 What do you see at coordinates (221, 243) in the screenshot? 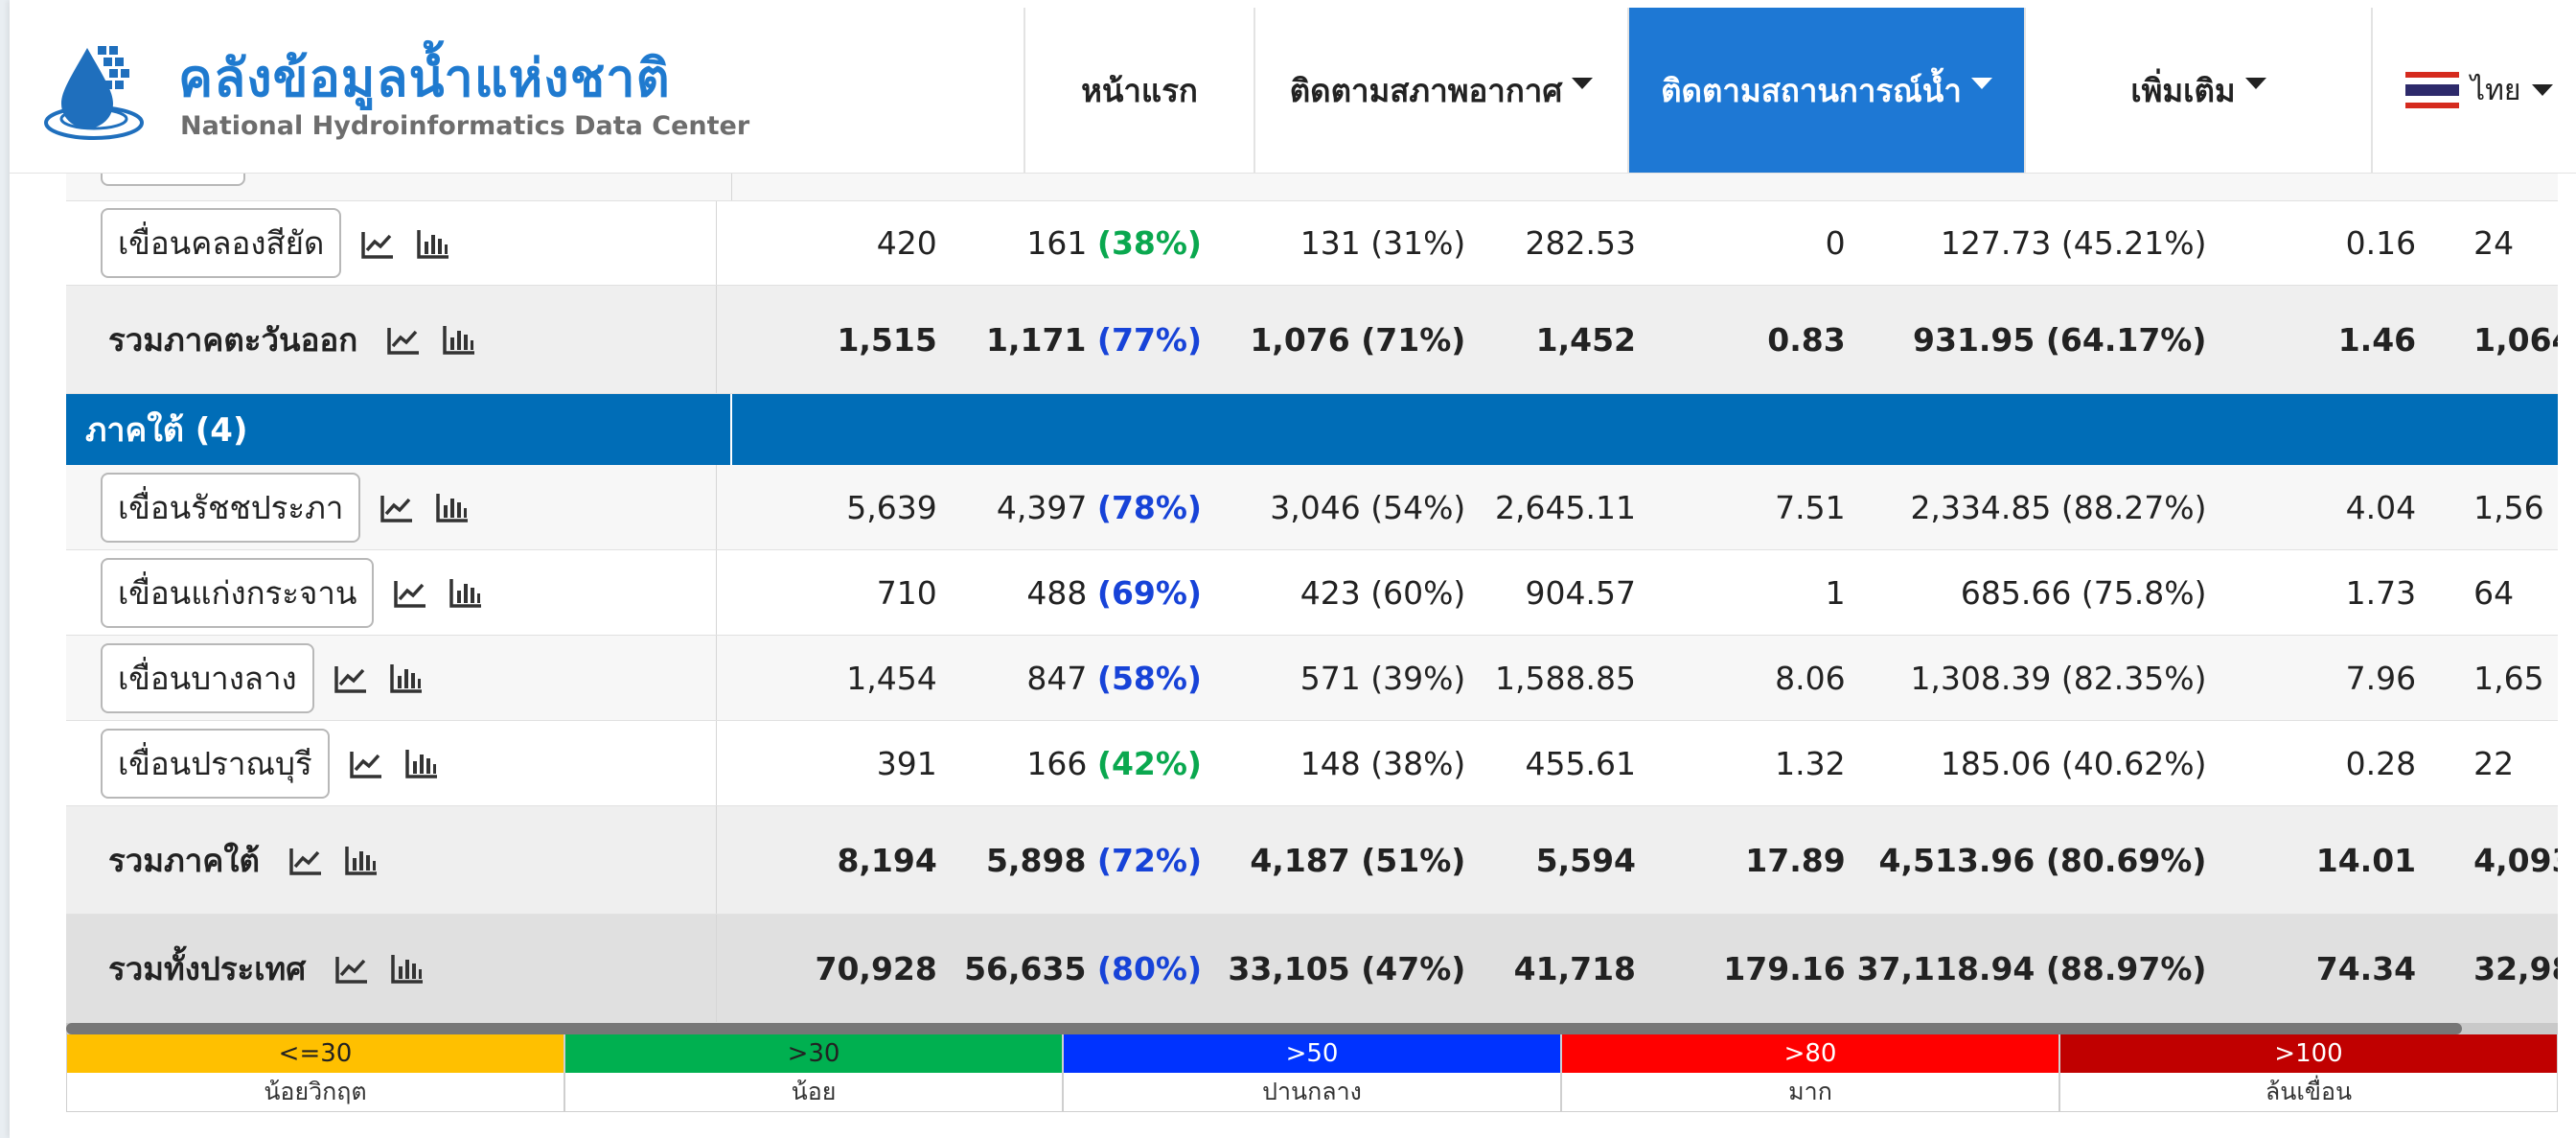
I see `dam-name-button: เขื่อนคลองสียัด` at bounding box center [221, 243].